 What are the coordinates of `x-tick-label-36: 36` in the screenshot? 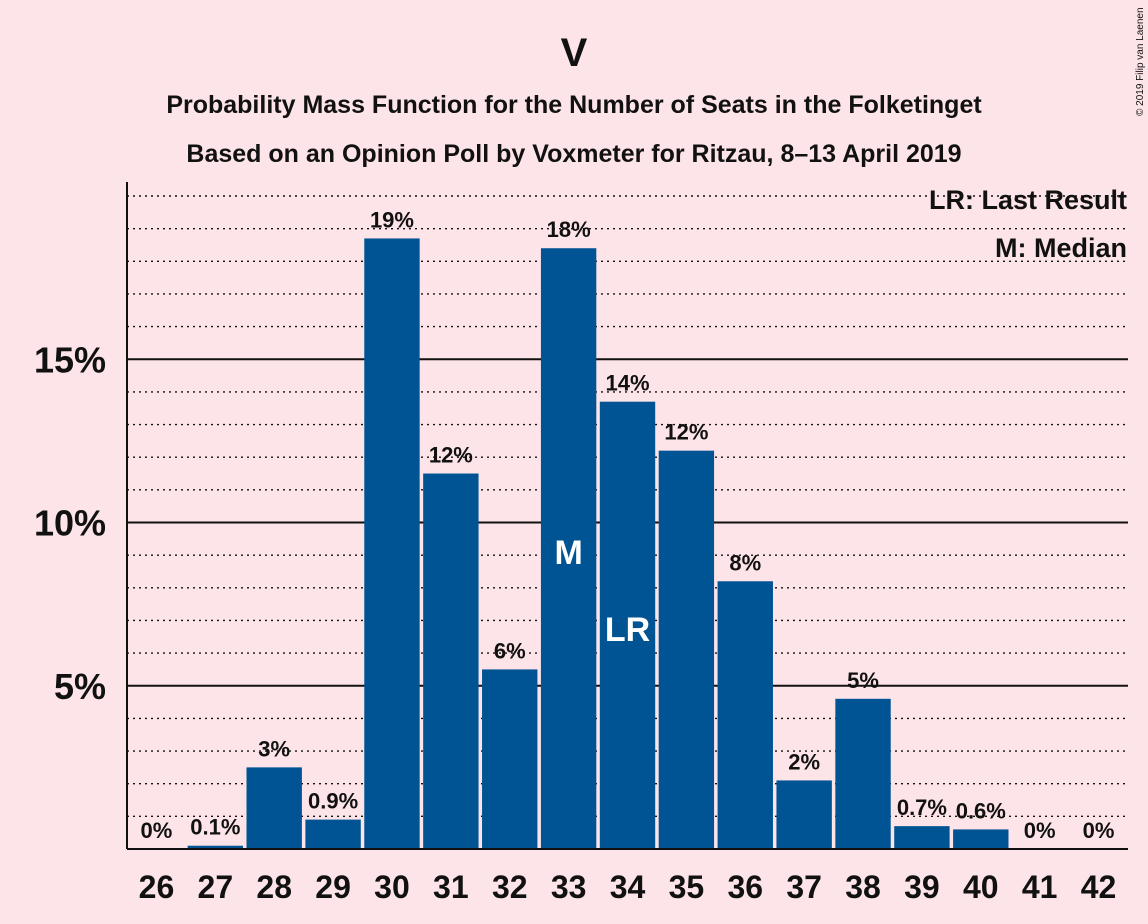 It's located at (745, 887).